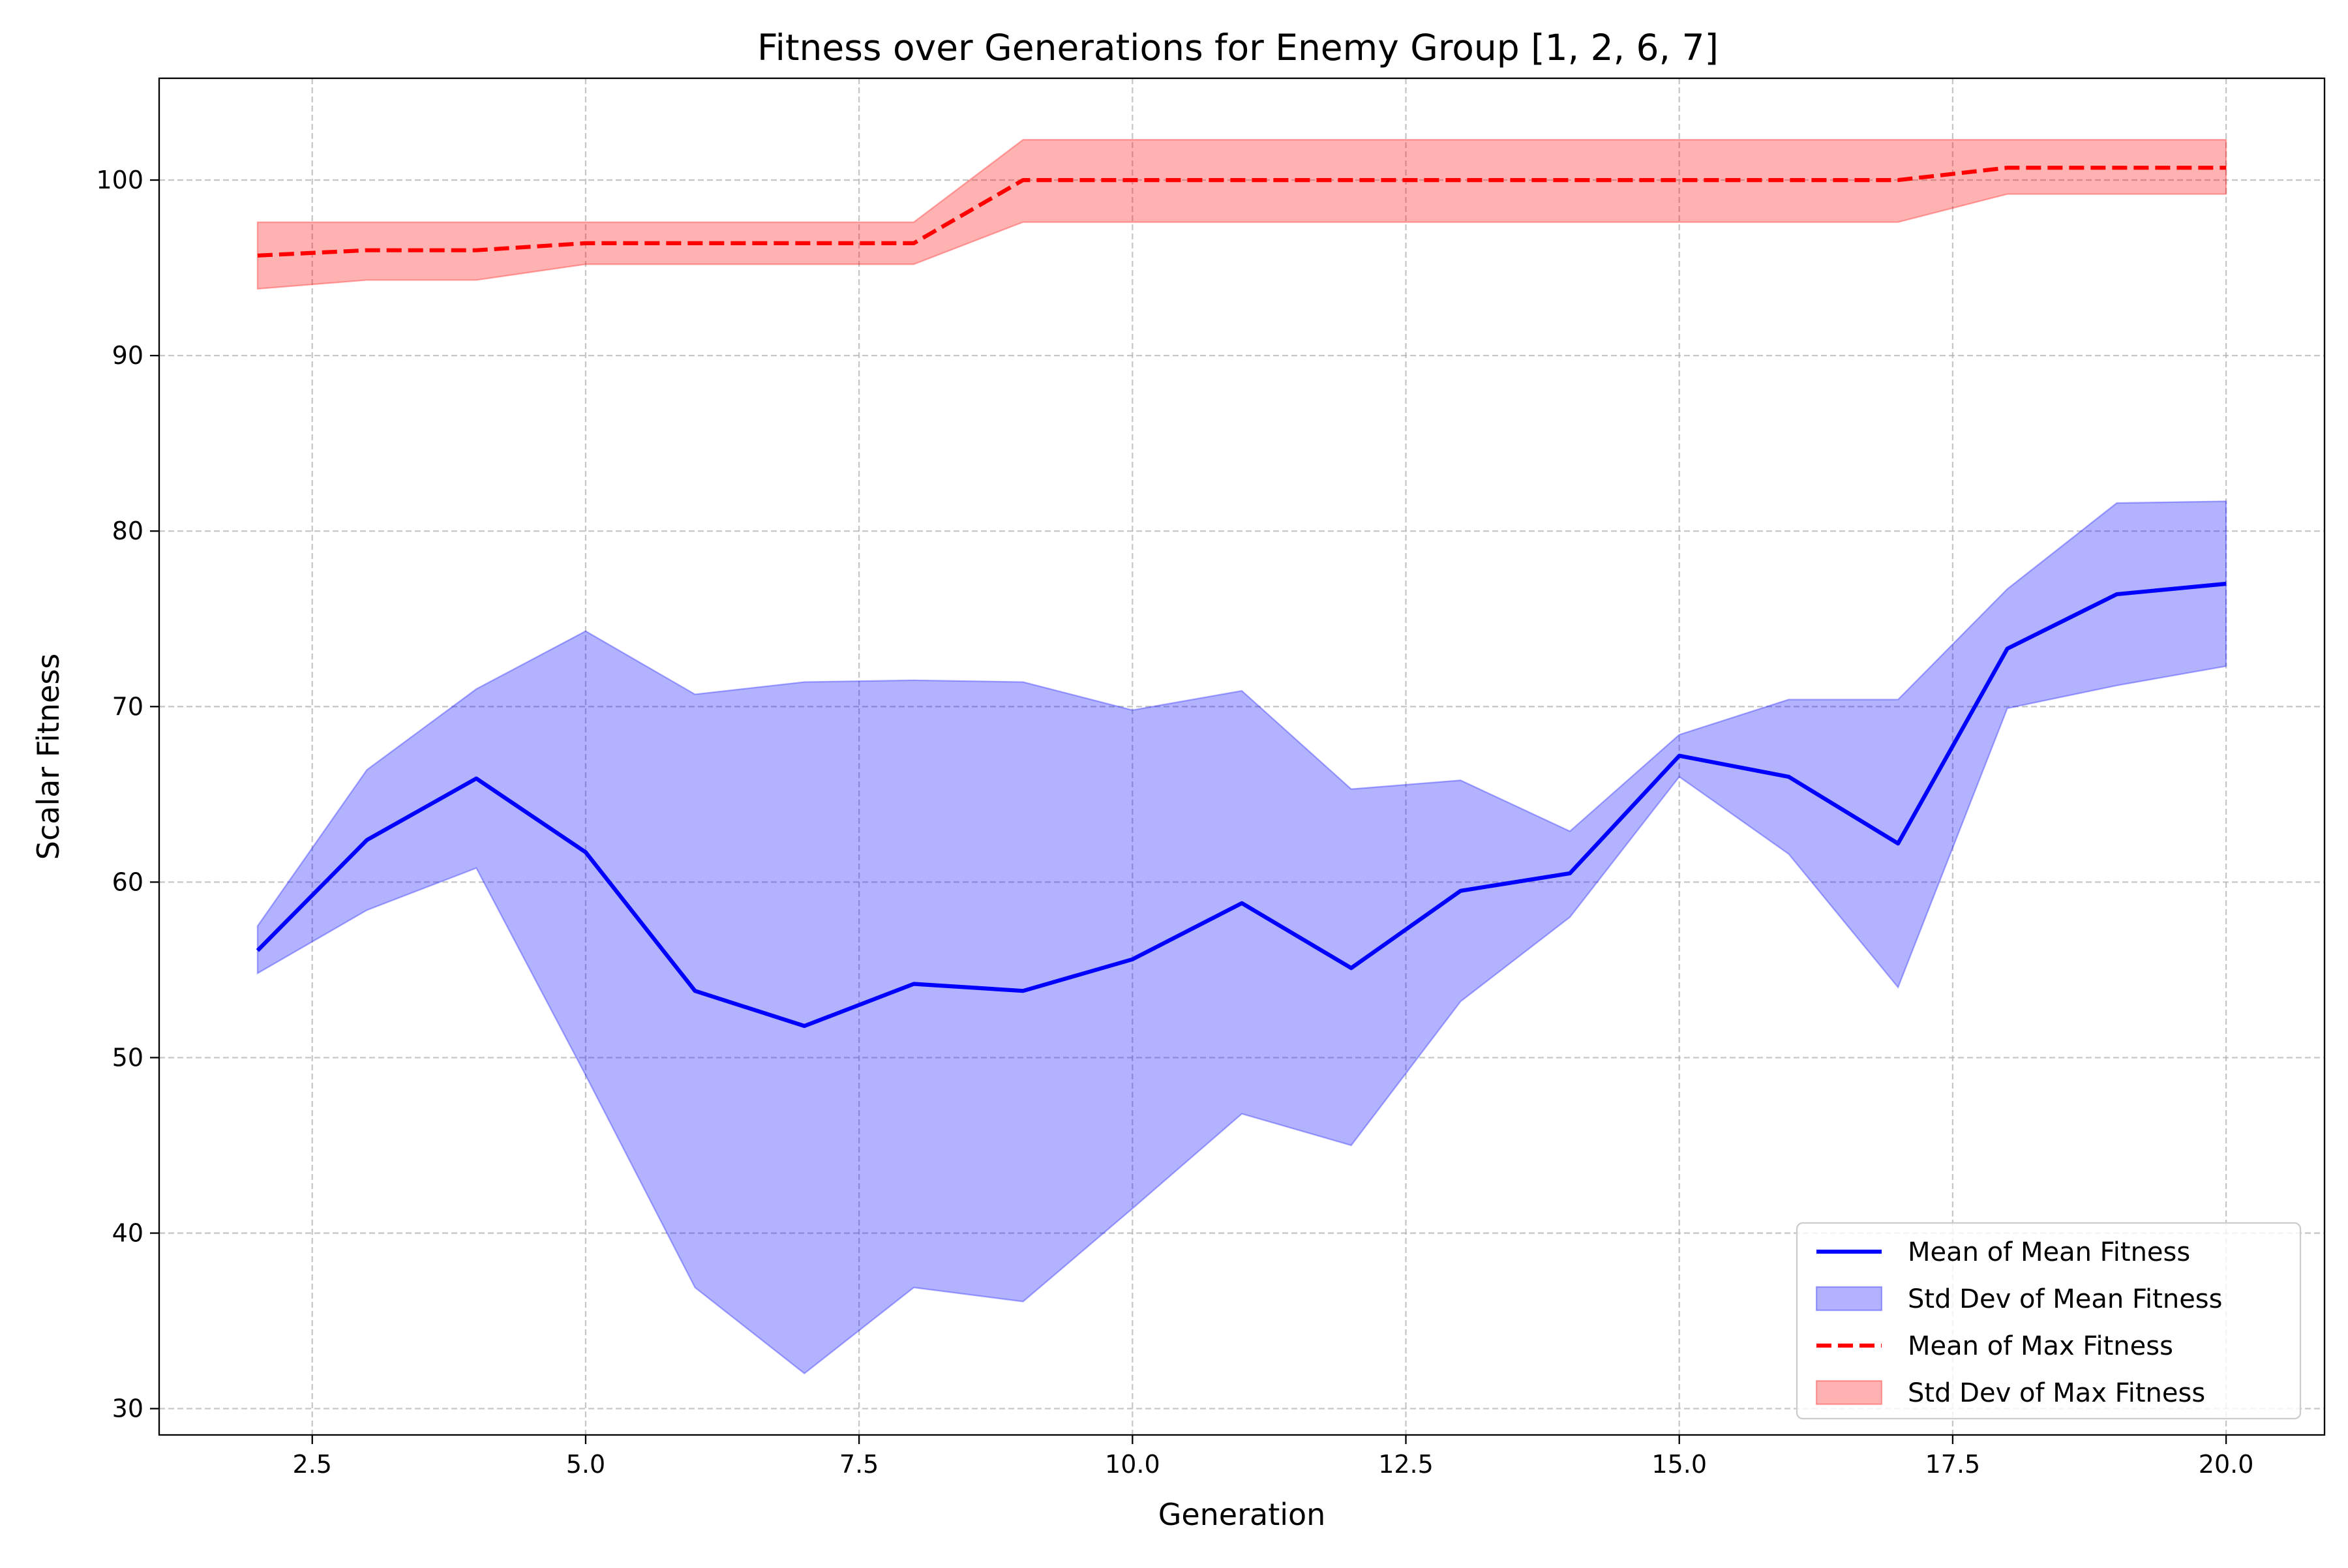 The height and width of the screenshot is (1568, 2348). Describe the element at coordinates (1132, 1464) in the screenshot. I see `x-tick-label: 10.0` at that location.